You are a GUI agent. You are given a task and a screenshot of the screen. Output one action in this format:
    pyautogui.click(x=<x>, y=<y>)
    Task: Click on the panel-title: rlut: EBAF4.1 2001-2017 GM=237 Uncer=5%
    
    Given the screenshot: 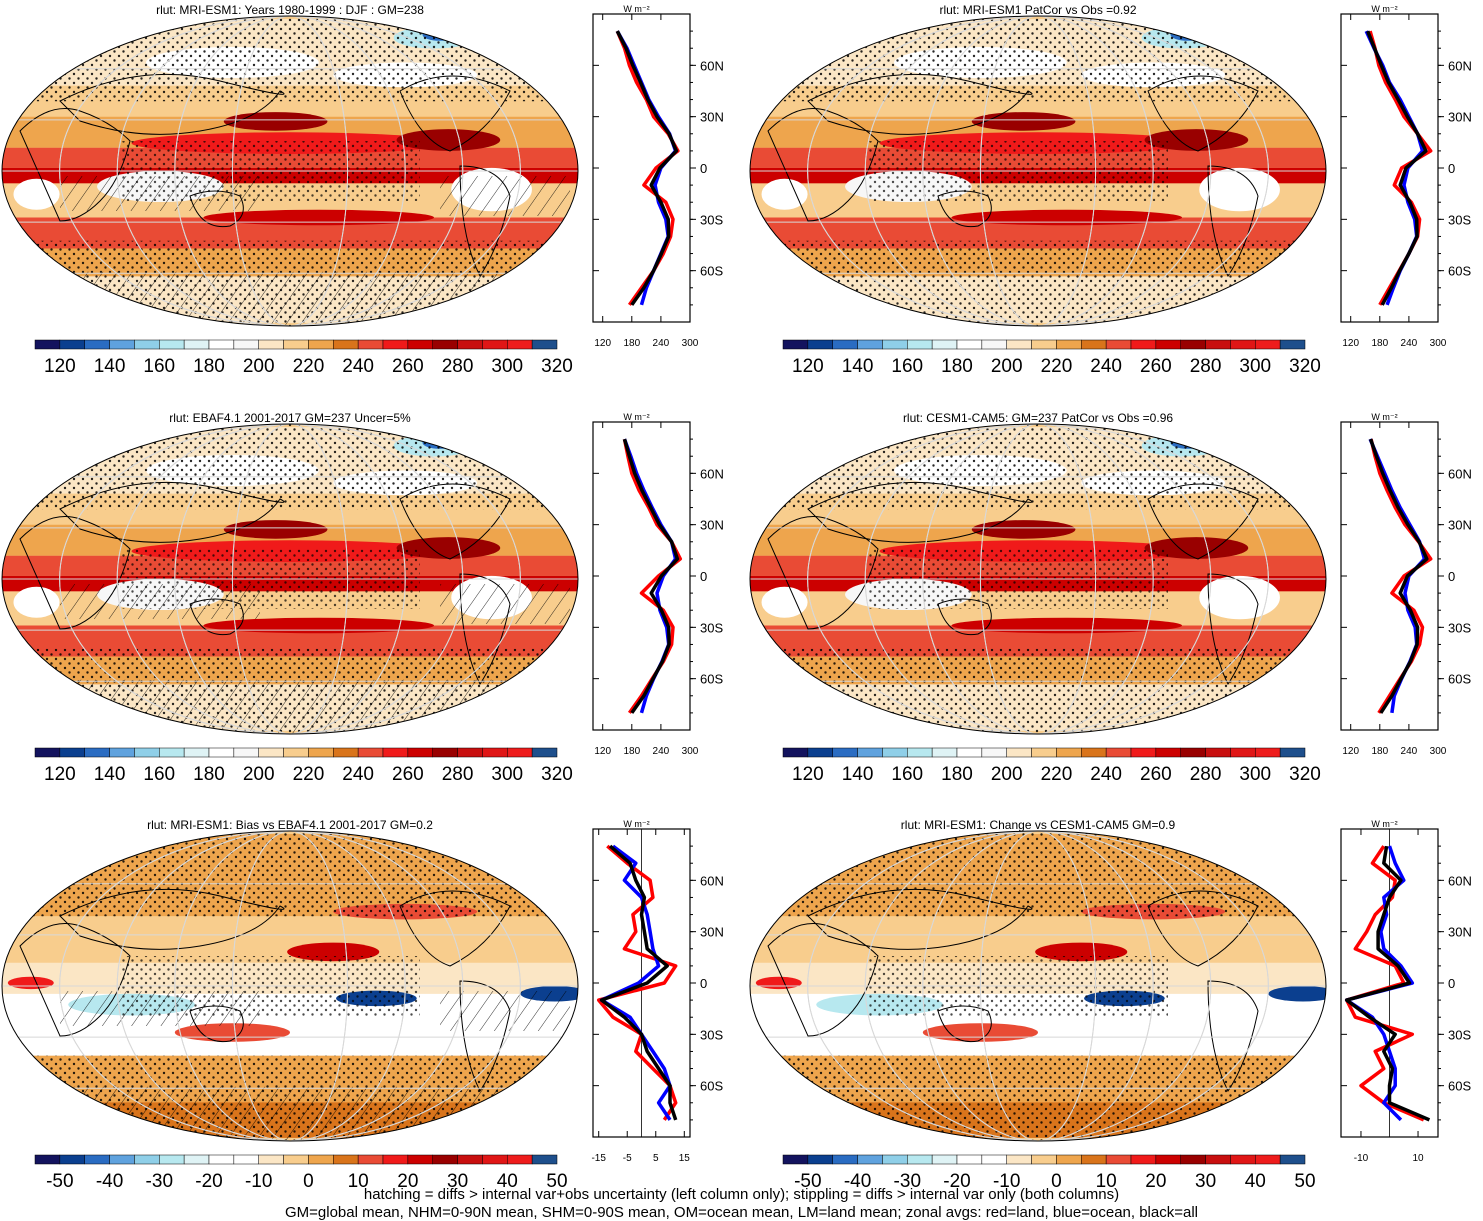 What is the action you would take?
    pyautogui.click(x=290, y=418)
    